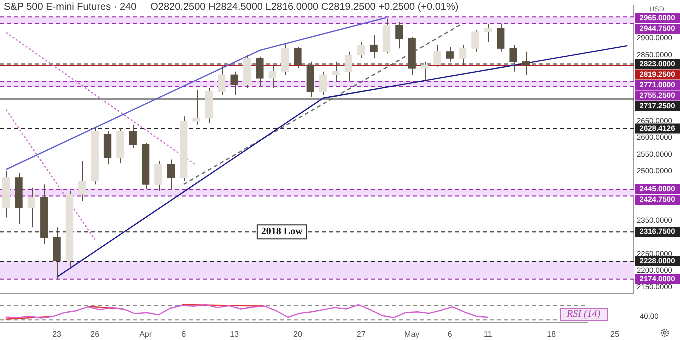 The height and width of the screenshot is (340, 680). I want to click on x-tick-label: Apr, so click(146, 334).